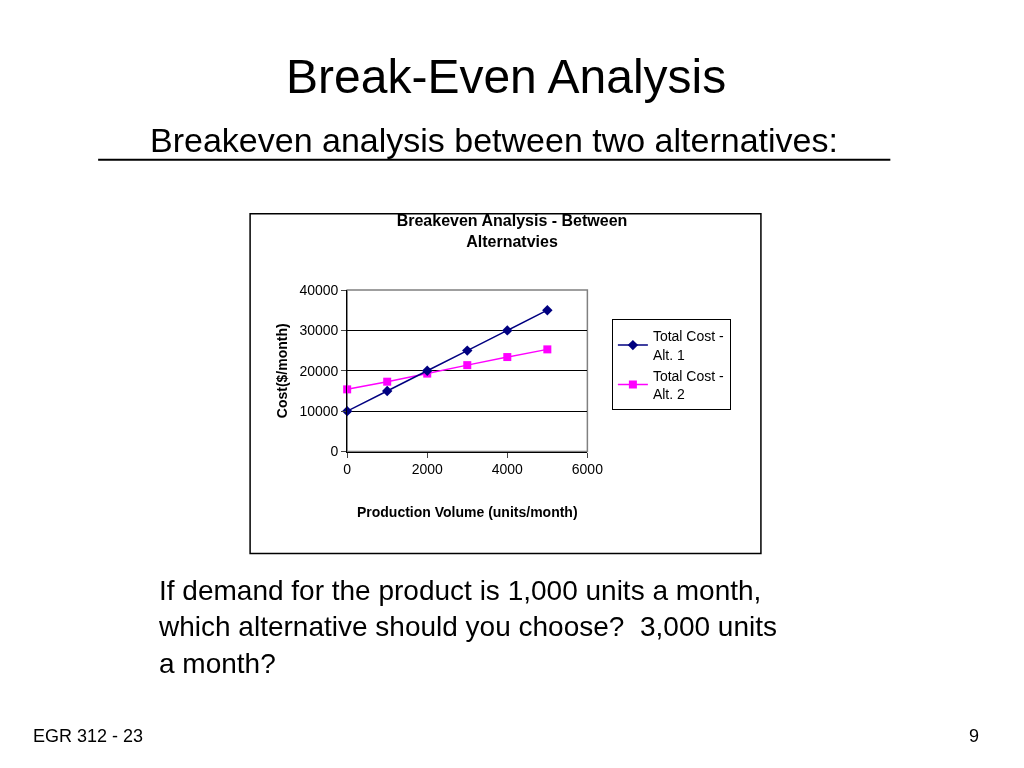  I want to click on y-tick-label: 10000, so click(319, 411).